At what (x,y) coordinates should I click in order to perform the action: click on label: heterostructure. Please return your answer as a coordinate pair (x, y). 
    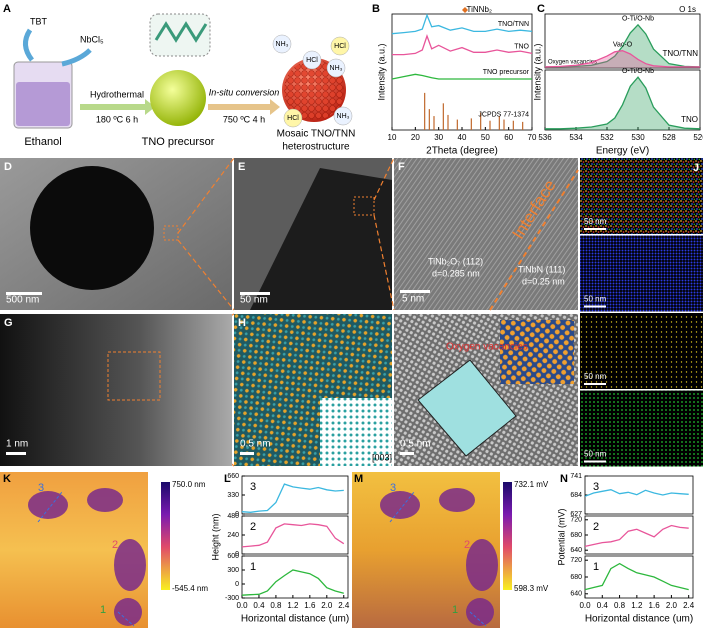
    Looking at the image, I should click on (316, 147).